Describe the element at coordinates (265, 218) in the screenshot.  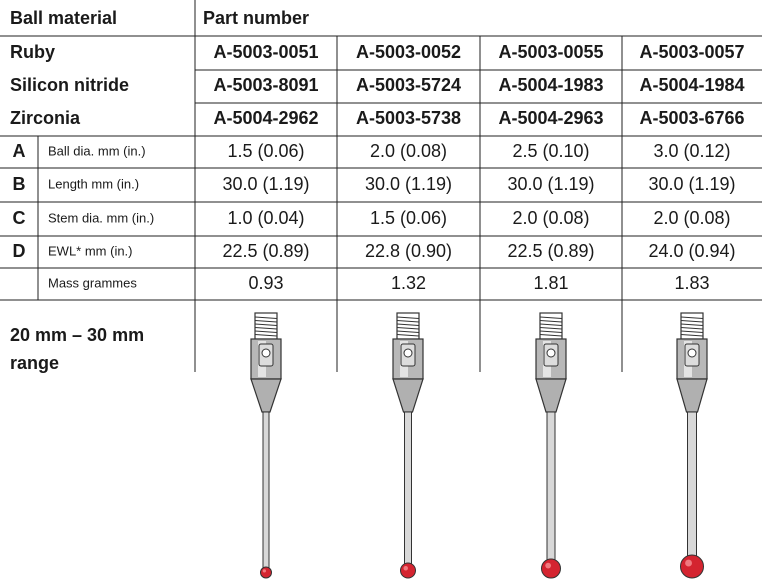
I see `spec-value: 1.0 (0.04)` at that location.